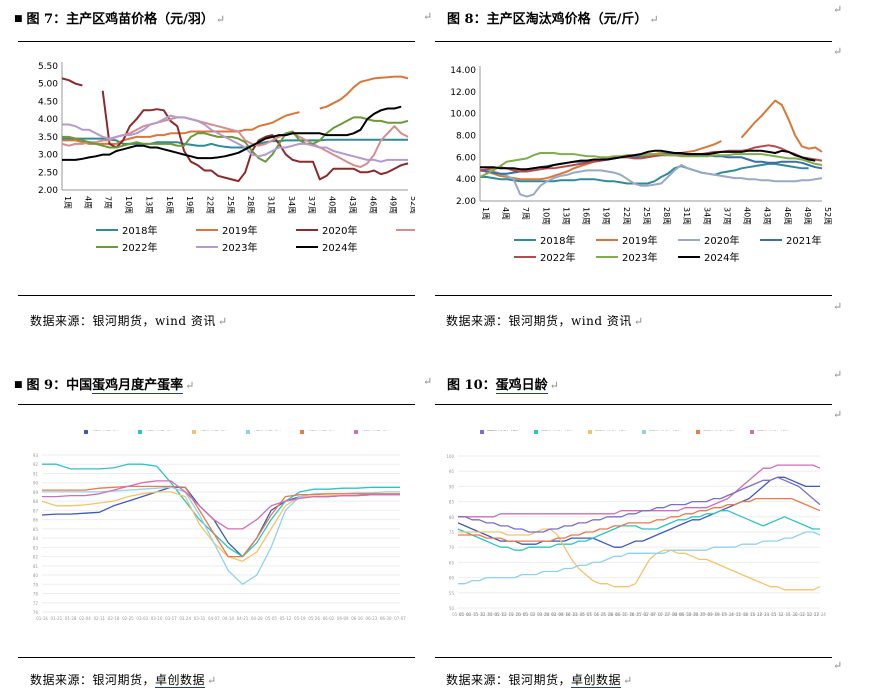  Describe the element at coordinates (671, 614) in the screenshot. I see `x-tick-label: 07-30` at that location.